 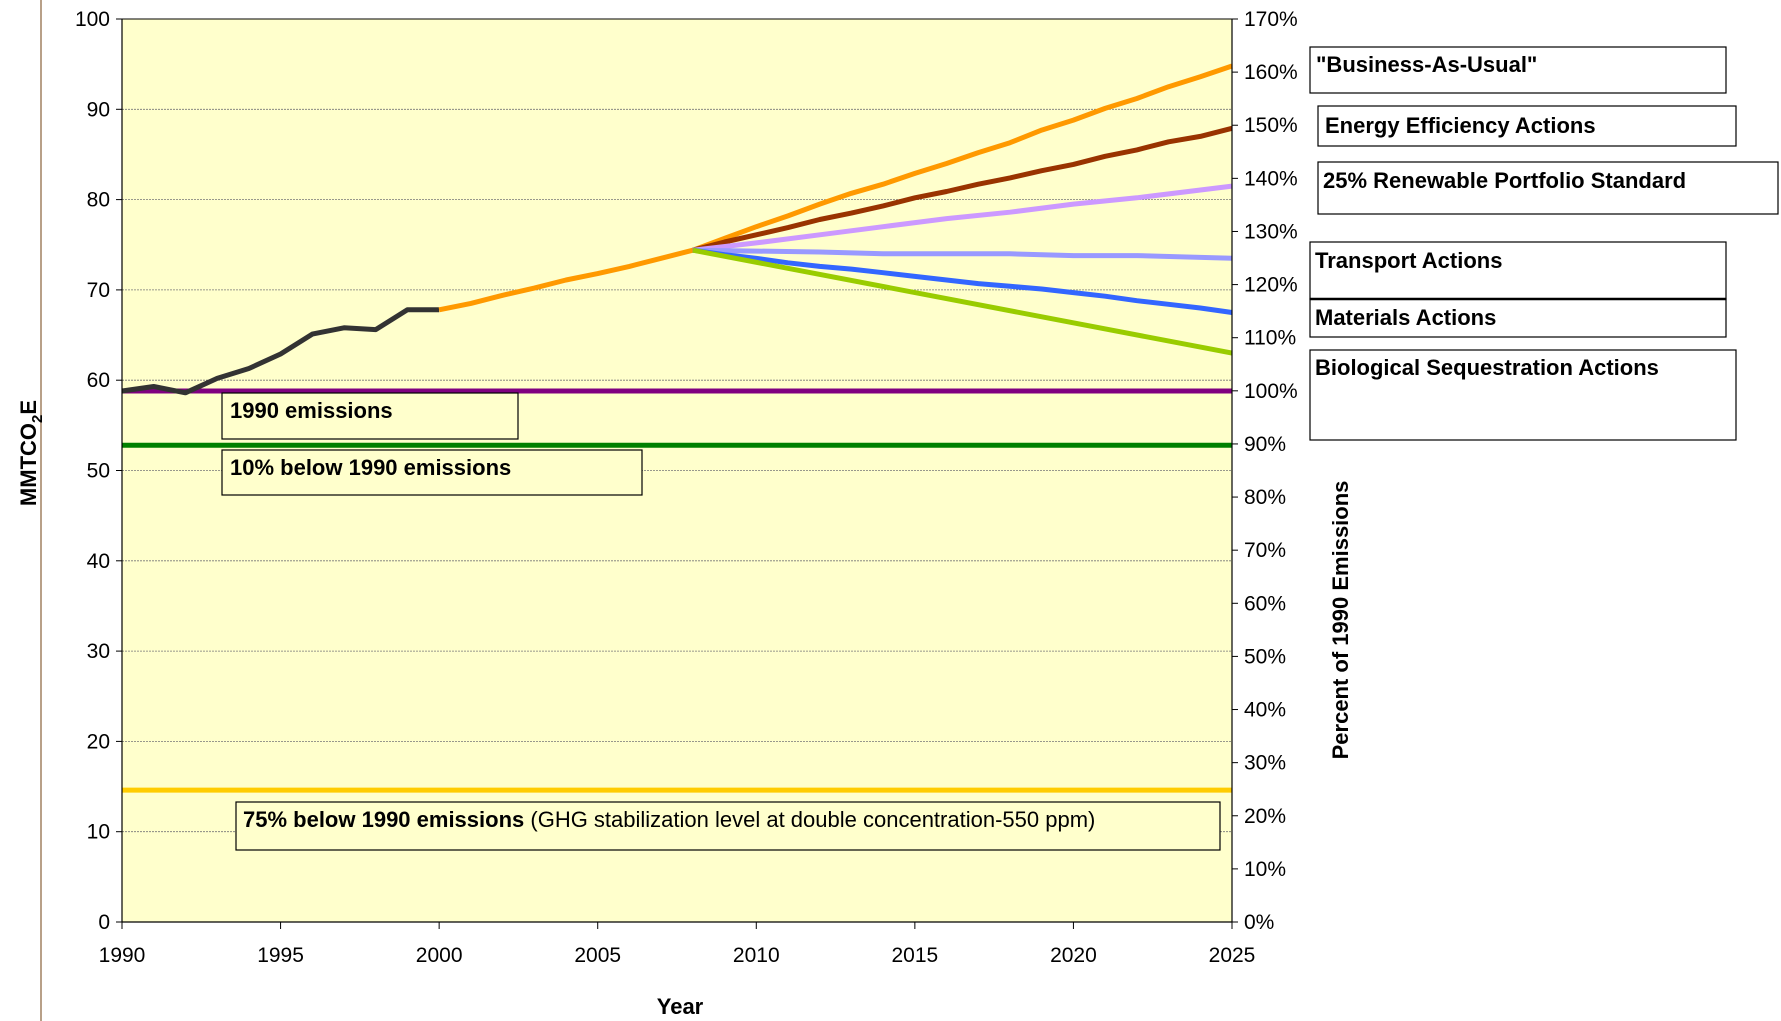 What do you see at coordinates (1426, 64) in the screenshot?
I see `svg-text: "Business-As-Usual"` at bounding box center [1426, 64].